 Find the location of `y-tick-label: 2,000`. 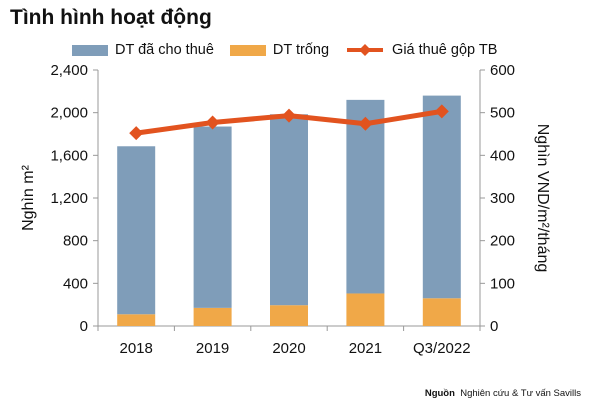

y-tick-label: 2,000 is located at coordinates (69, 113).